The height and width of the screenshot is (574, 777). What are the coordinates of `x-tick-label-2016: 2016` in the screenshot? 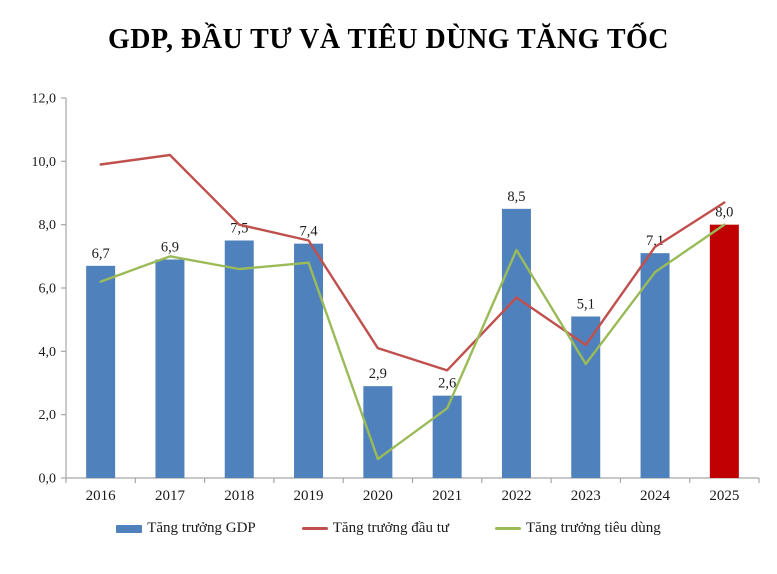 It's located at (101, 496).